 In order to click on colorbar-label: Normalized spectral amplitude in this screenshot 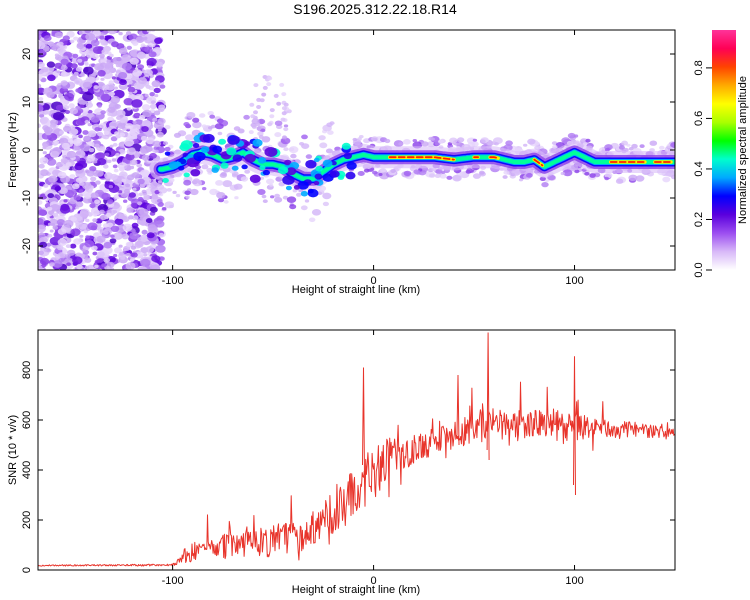, I will do `click(743, 150)`.